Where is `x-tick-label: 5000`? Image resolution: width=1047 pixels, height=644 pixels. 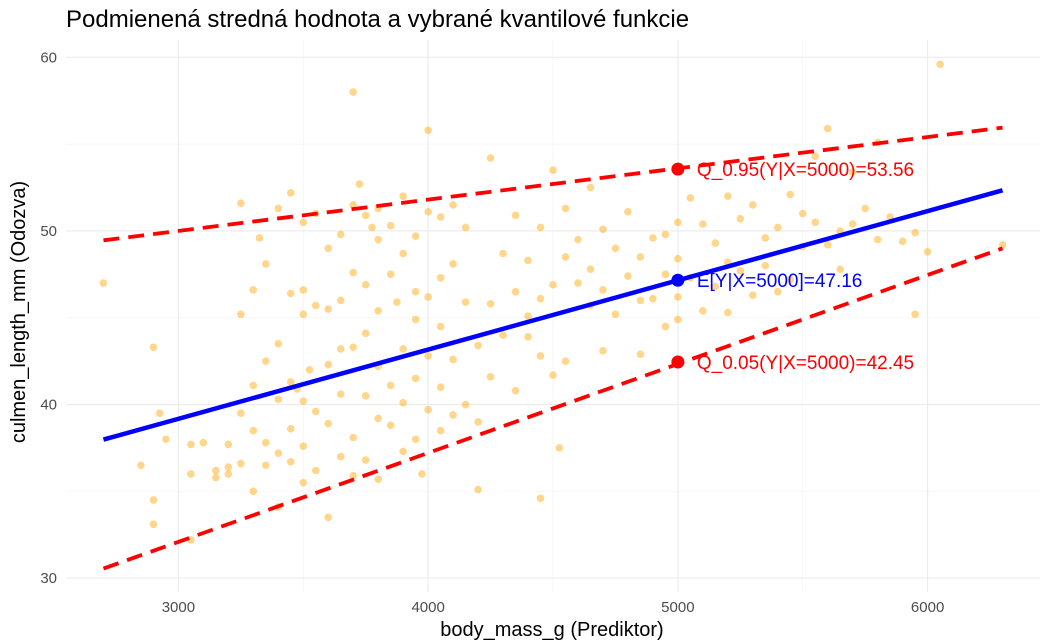
x-tick-label: 5000 is located at coordinates (677, 607).